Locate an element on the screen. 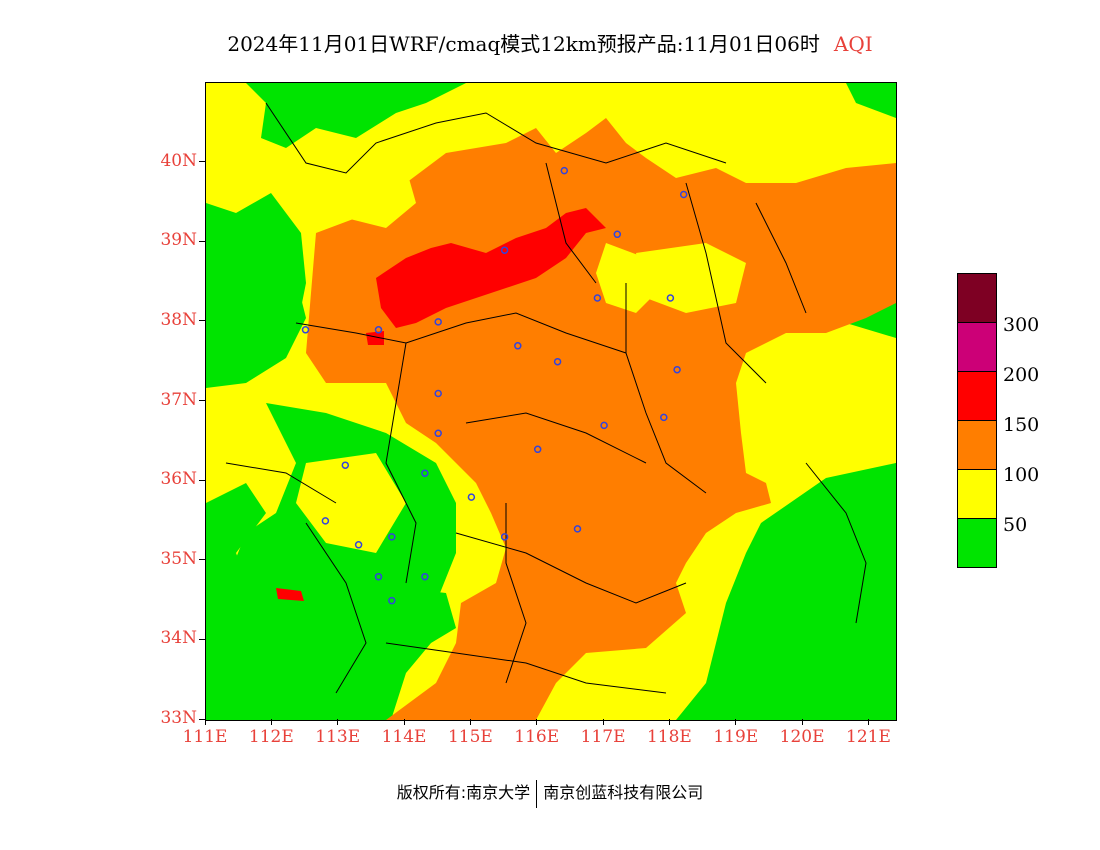  zone-moderate-east is located at coordinates (691, 278).